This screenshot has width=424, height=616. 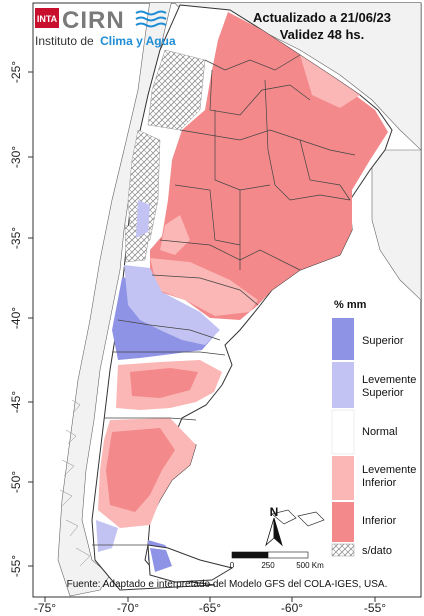 What do you see at coordinates (151, 19) in the screenshot?
I see `water-waves-icon` at bounding box center [151, 19].